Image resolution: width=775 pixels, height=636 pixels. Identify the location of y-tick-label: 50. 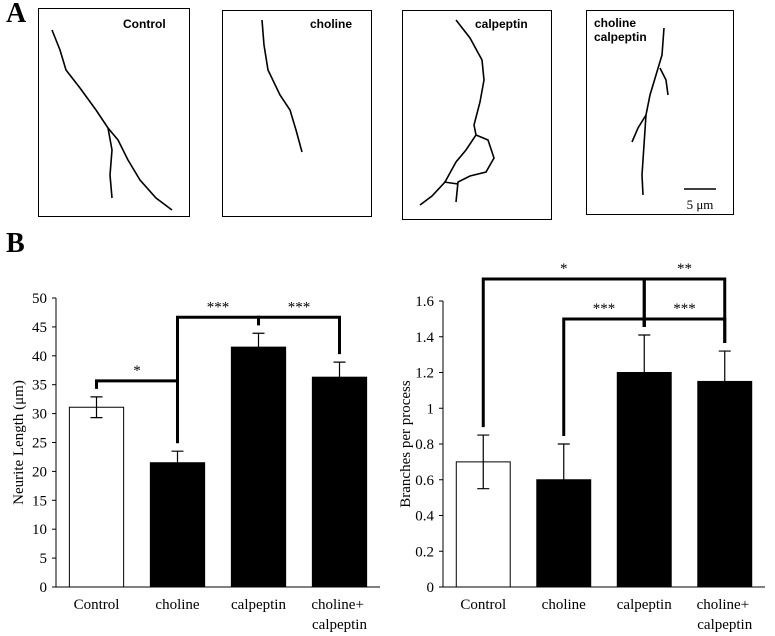
(39, 299).